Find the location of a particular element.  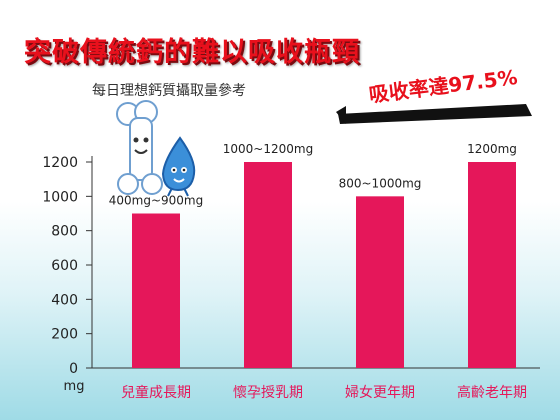

category-label: 婦女更年期 is located at coordinates (380, 392).